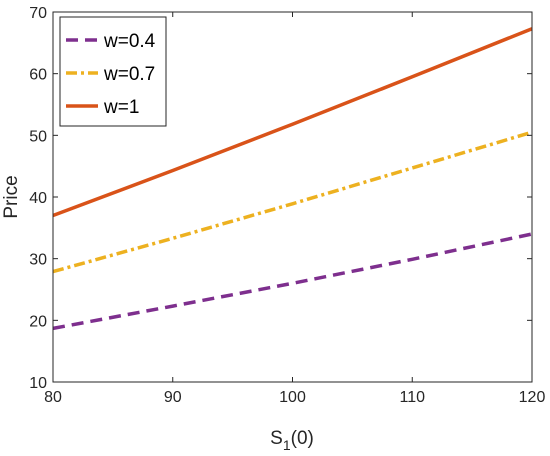 The height and width of the screenshot is (456, 550). I want to click on y-tick-label: 40, so click(38, 198).